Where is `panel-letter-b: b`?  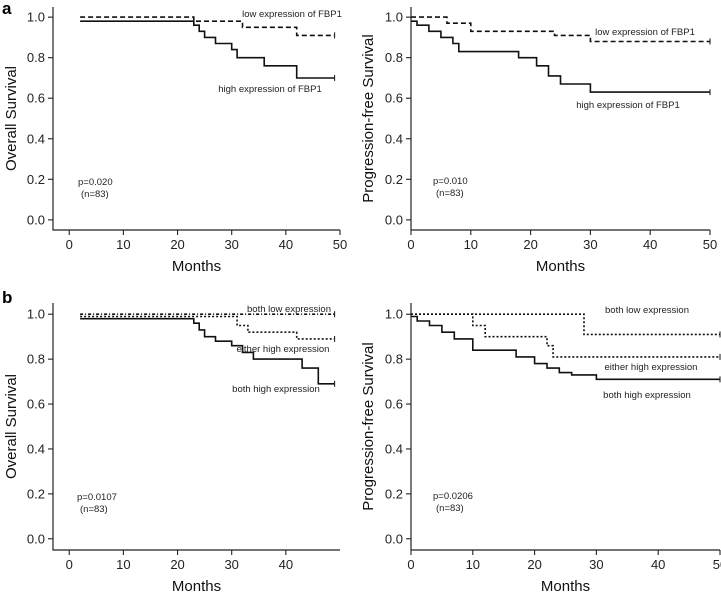
panel-letter-b: b is located at coordinates (7, 297).